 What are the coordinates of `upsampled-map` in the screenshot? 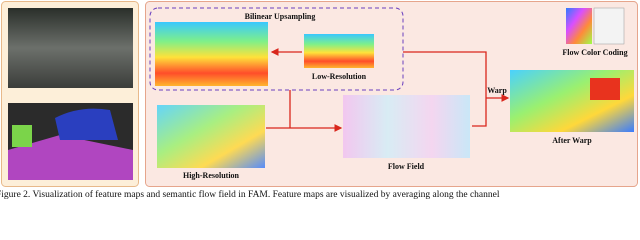 It's located at (211, 54).